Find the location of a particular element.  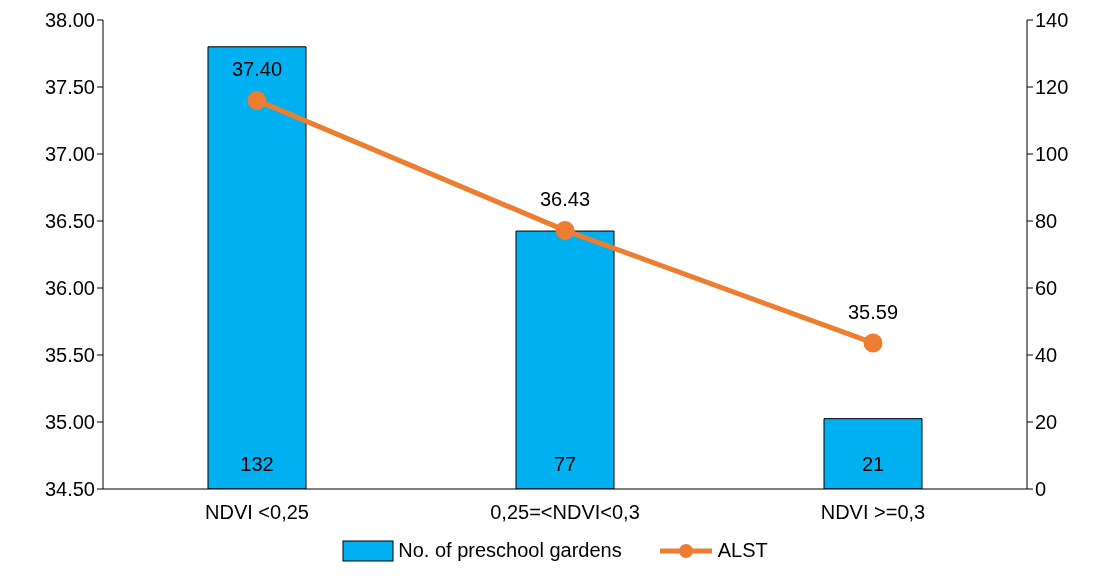

y2-tick-label: 60 is located at coordinates (1046, 288).